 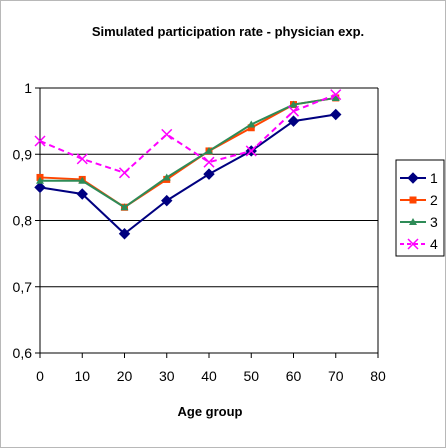 I want to click on x-tick-label: 30, so click(x=167, y=376).